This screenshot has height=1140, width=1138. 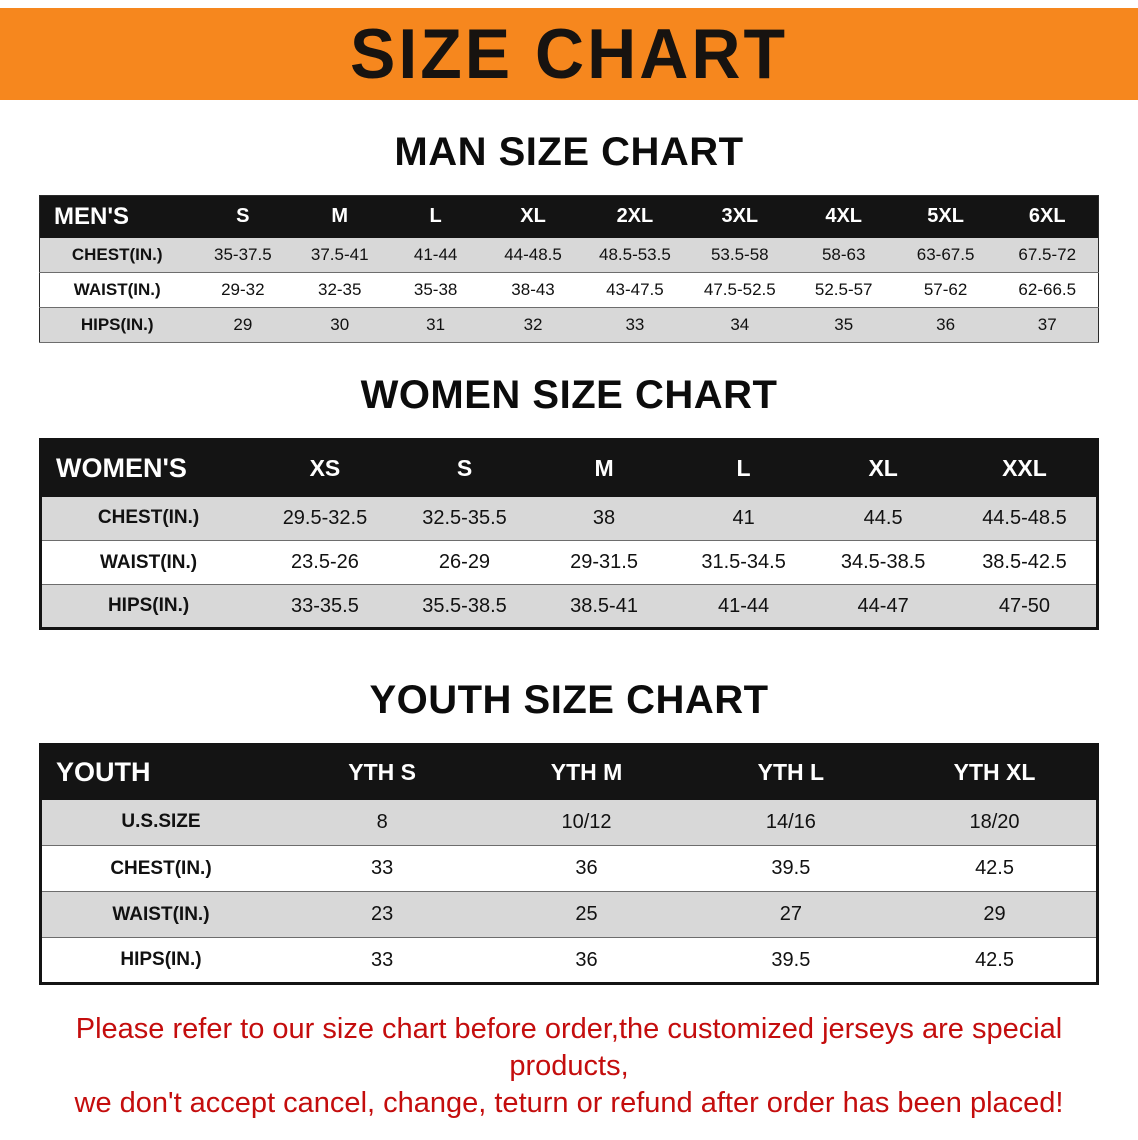 What do you see at coordinates (883, 562) in the screenshot?
I see `size-value: 34.5-38.5` at bounding box center [883, 562].